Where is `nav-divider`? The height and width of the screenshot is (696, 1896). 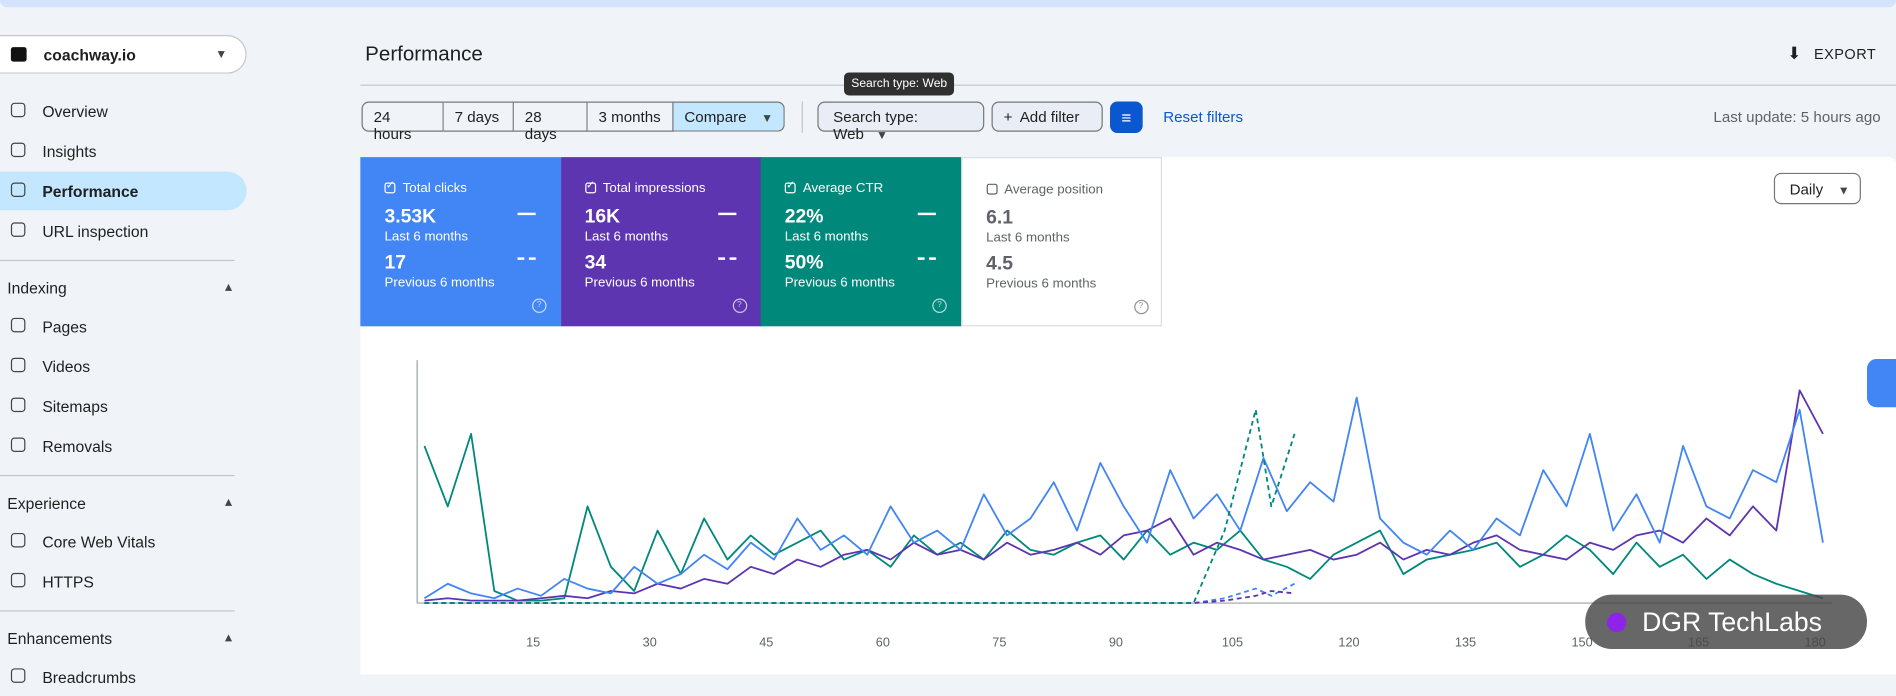
nav-divider is located at coordinates (117, 611).